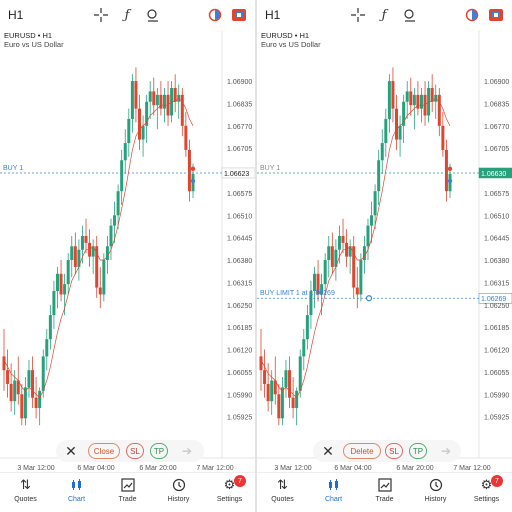  Describe the element at coordinates (496, 239) in the screenshot. I see `y-tick-label: 1.06445` at that location.